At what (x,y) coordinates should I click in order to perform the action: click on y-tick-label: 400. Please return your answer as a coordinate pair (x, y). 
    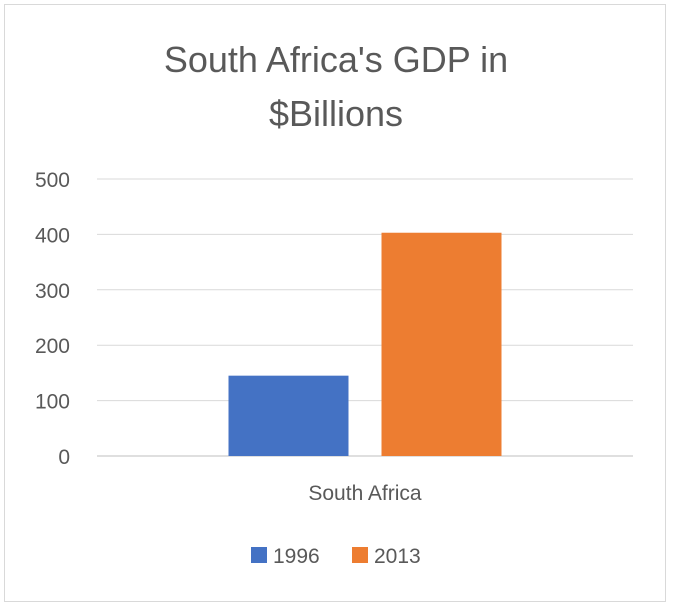
    Looking at the image, I should click on (52, 235).